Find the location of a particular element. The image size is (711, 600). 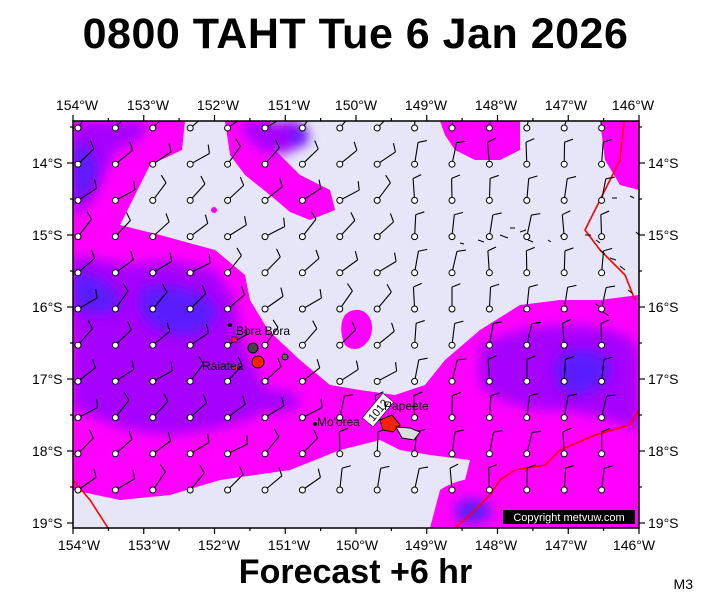

lon-label-top-153w: 153°W is located at coordinates (148, 105).